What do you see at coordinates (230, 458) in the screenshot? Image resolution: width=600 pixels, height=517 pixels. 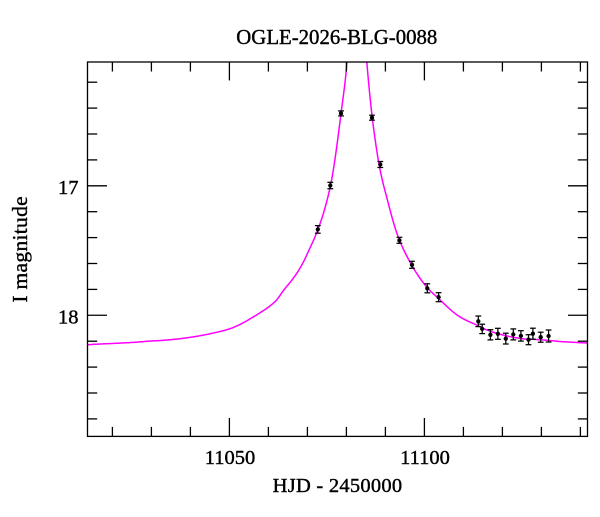 I see `svg-text: 11050` at bounding box center [230, 458].